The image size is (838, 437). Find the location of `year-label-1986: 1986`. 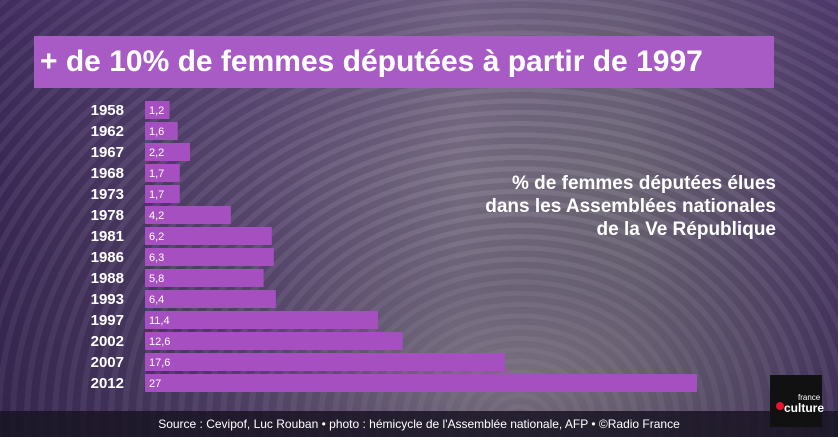

year-label-1986: 1986 is located at coordinates (107, 257).